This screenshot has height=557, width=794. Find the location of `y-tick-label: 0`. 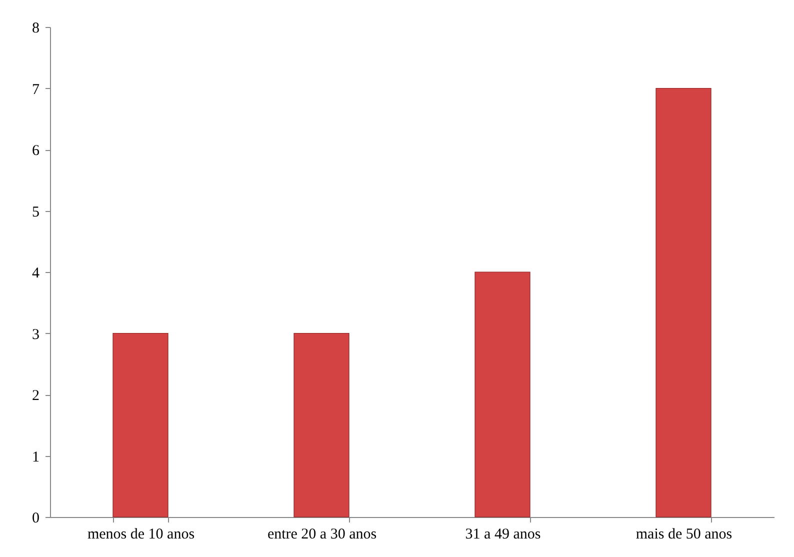

y-tick-label: 0 is located at coordinates (36, 518).